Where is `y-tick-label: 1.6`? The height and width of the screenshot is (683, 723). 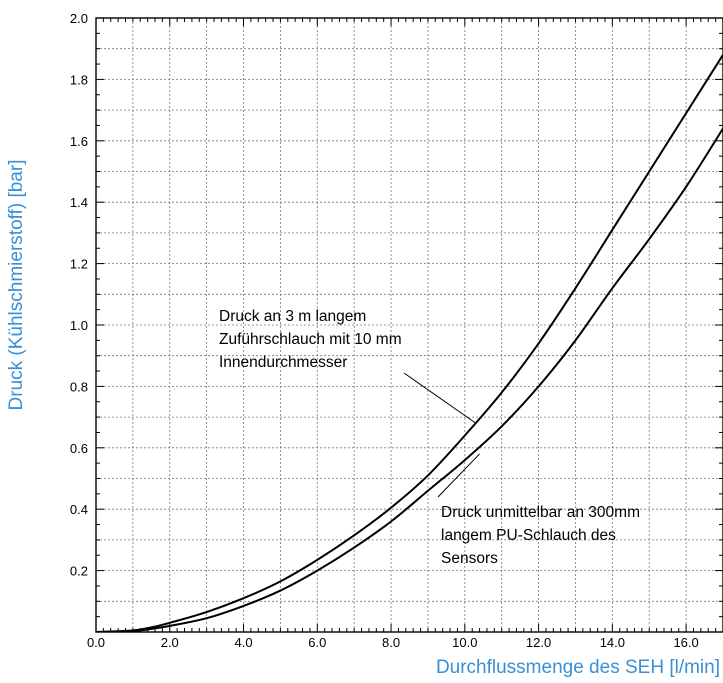 y-tick-label: 1.6 is located at coordinates (79, 141).